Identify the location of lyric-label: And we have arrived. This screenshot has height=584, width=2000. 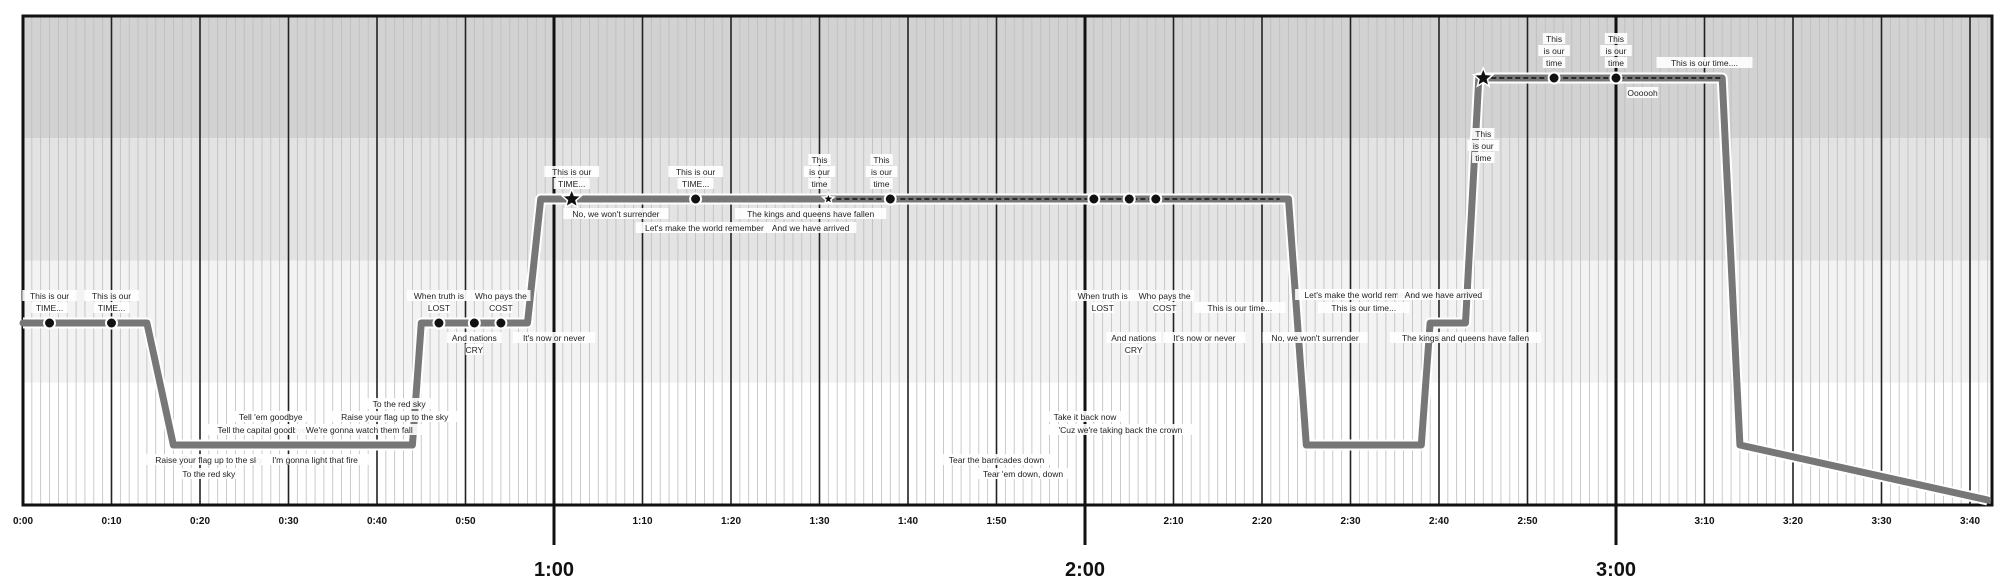
(1443, 294).